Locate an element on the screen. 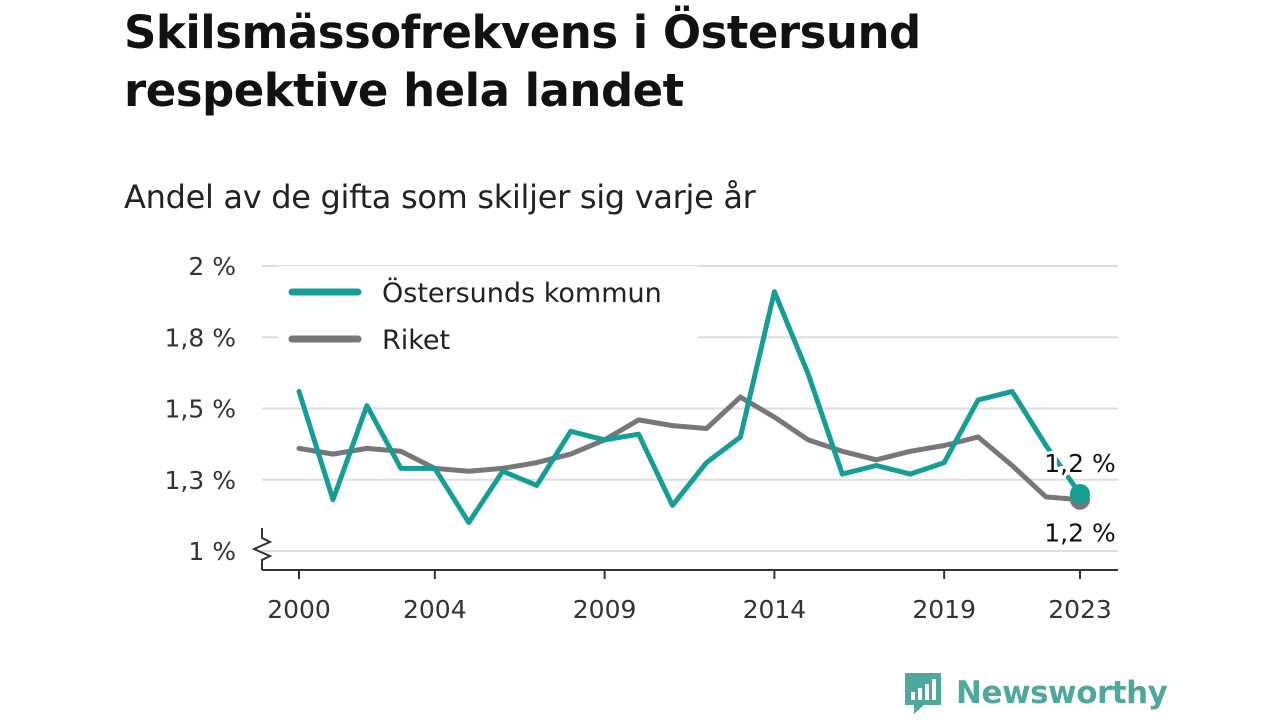 The image size is (1280, 720). brand-logo: Newsworthy is located at coordinates (1035, 693).